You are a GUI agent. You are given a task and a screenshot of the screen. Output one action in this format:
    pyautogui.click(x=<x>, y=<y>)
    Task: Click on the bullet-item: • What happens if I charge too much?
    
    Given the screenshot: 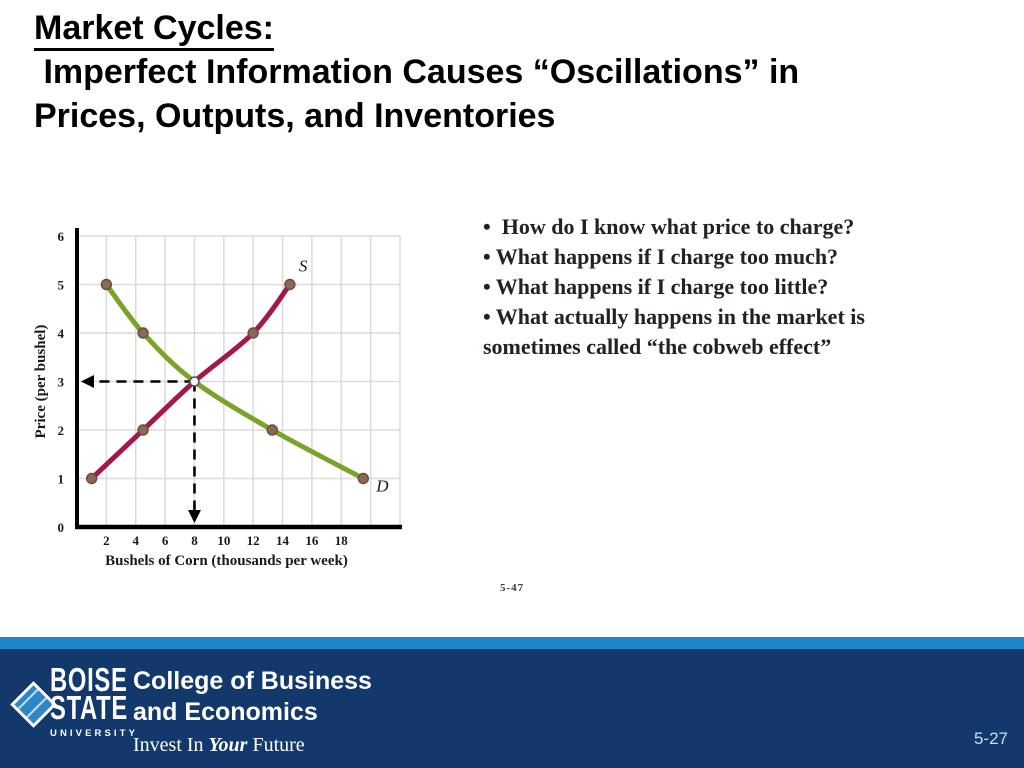 What is the action you would take?
    pyautogui.click(x=661, y=256)
    